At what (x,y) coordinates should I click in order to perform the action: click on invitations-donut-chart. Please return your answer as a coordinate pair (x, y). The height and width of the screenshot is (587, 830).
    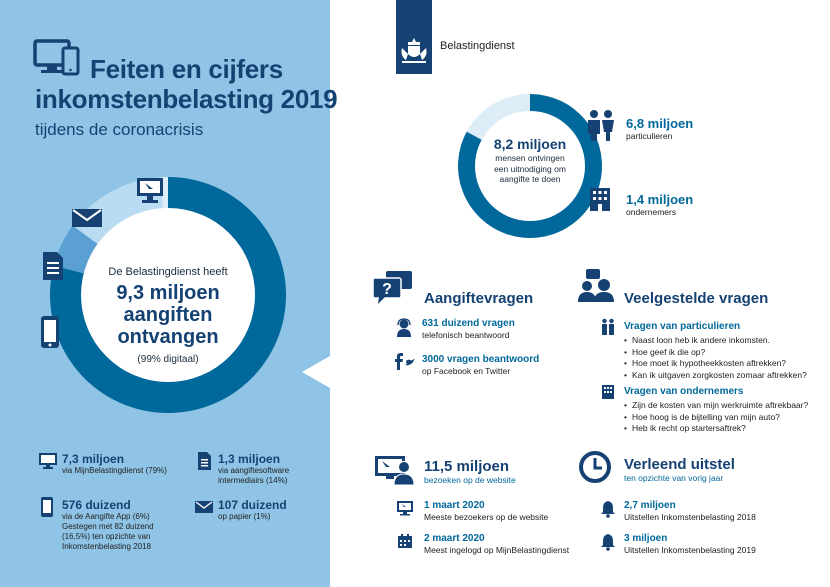
    Looking at the image, I should click on (530, 166).